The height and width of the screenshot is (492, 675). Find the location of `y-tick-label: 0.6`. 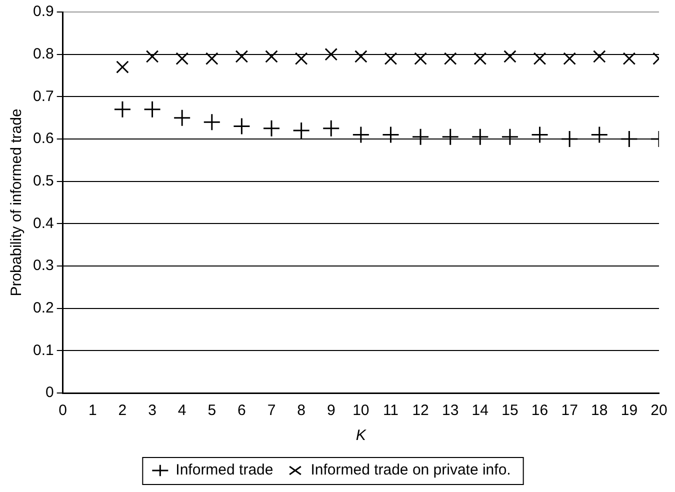

y-tick-label: 0.6 is located at coordinates (43, 139).